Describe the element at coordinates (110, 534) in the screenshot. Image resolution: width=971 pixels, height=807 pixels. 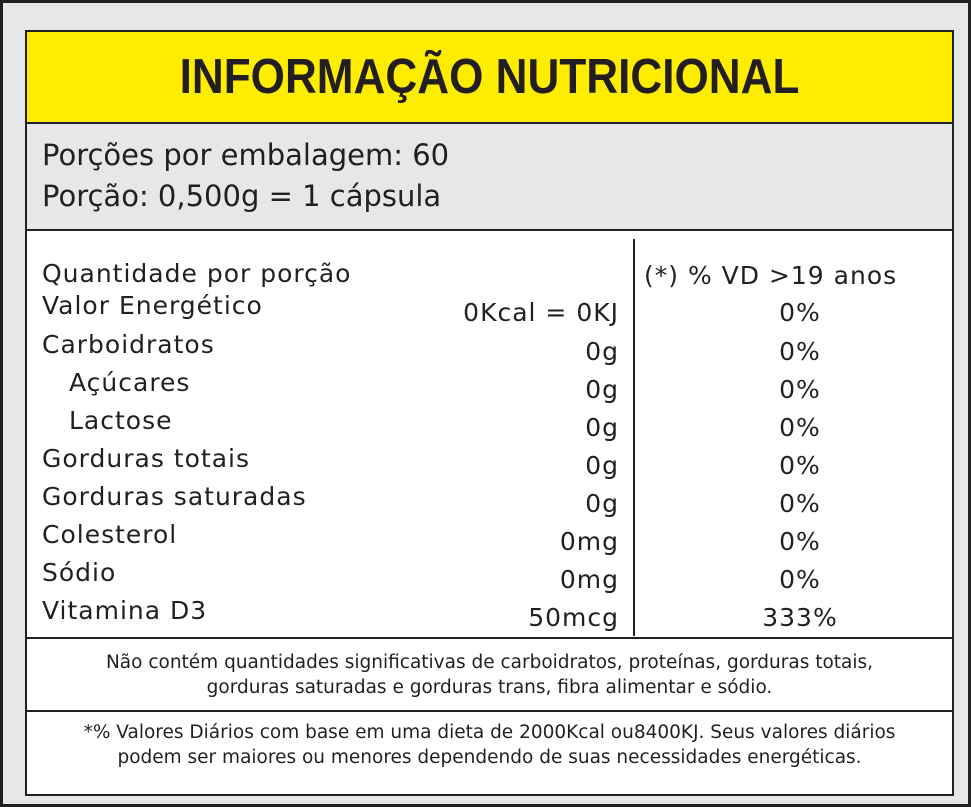
I see `nutrient-name: Colesterol` at that location.